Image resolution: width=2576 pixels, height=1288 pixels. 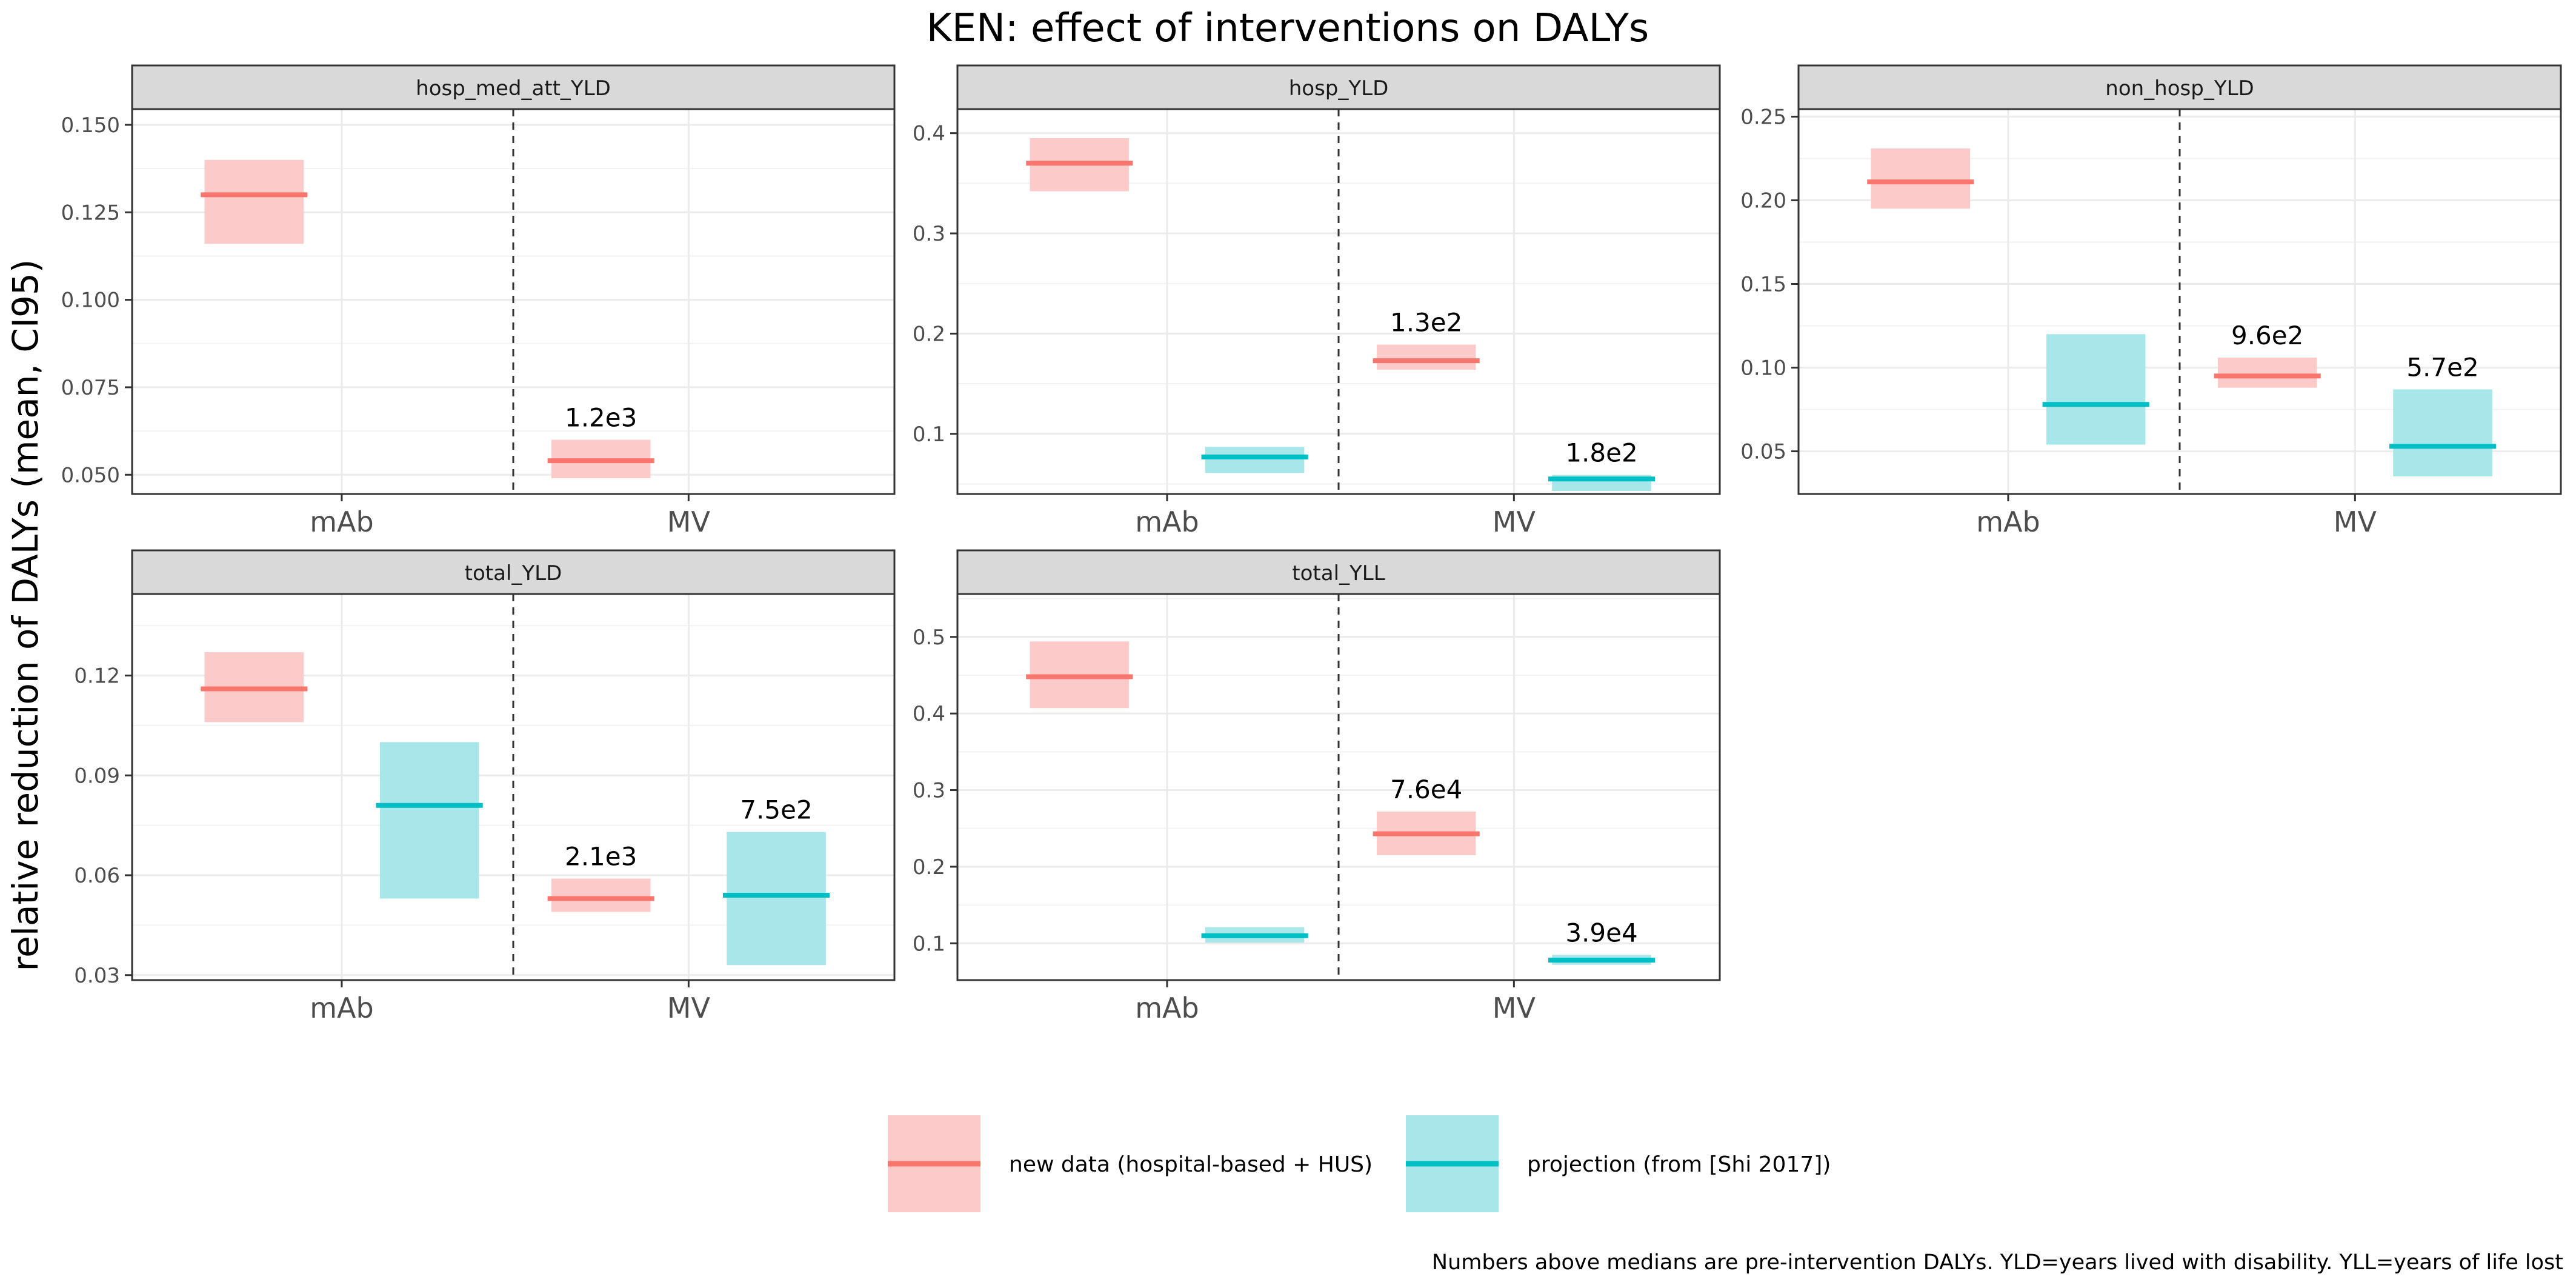 What do you see at coordinates (90, 126) in the screenshot?
I see `y-tick-label: 0.150` at bounding box center [90, 126].